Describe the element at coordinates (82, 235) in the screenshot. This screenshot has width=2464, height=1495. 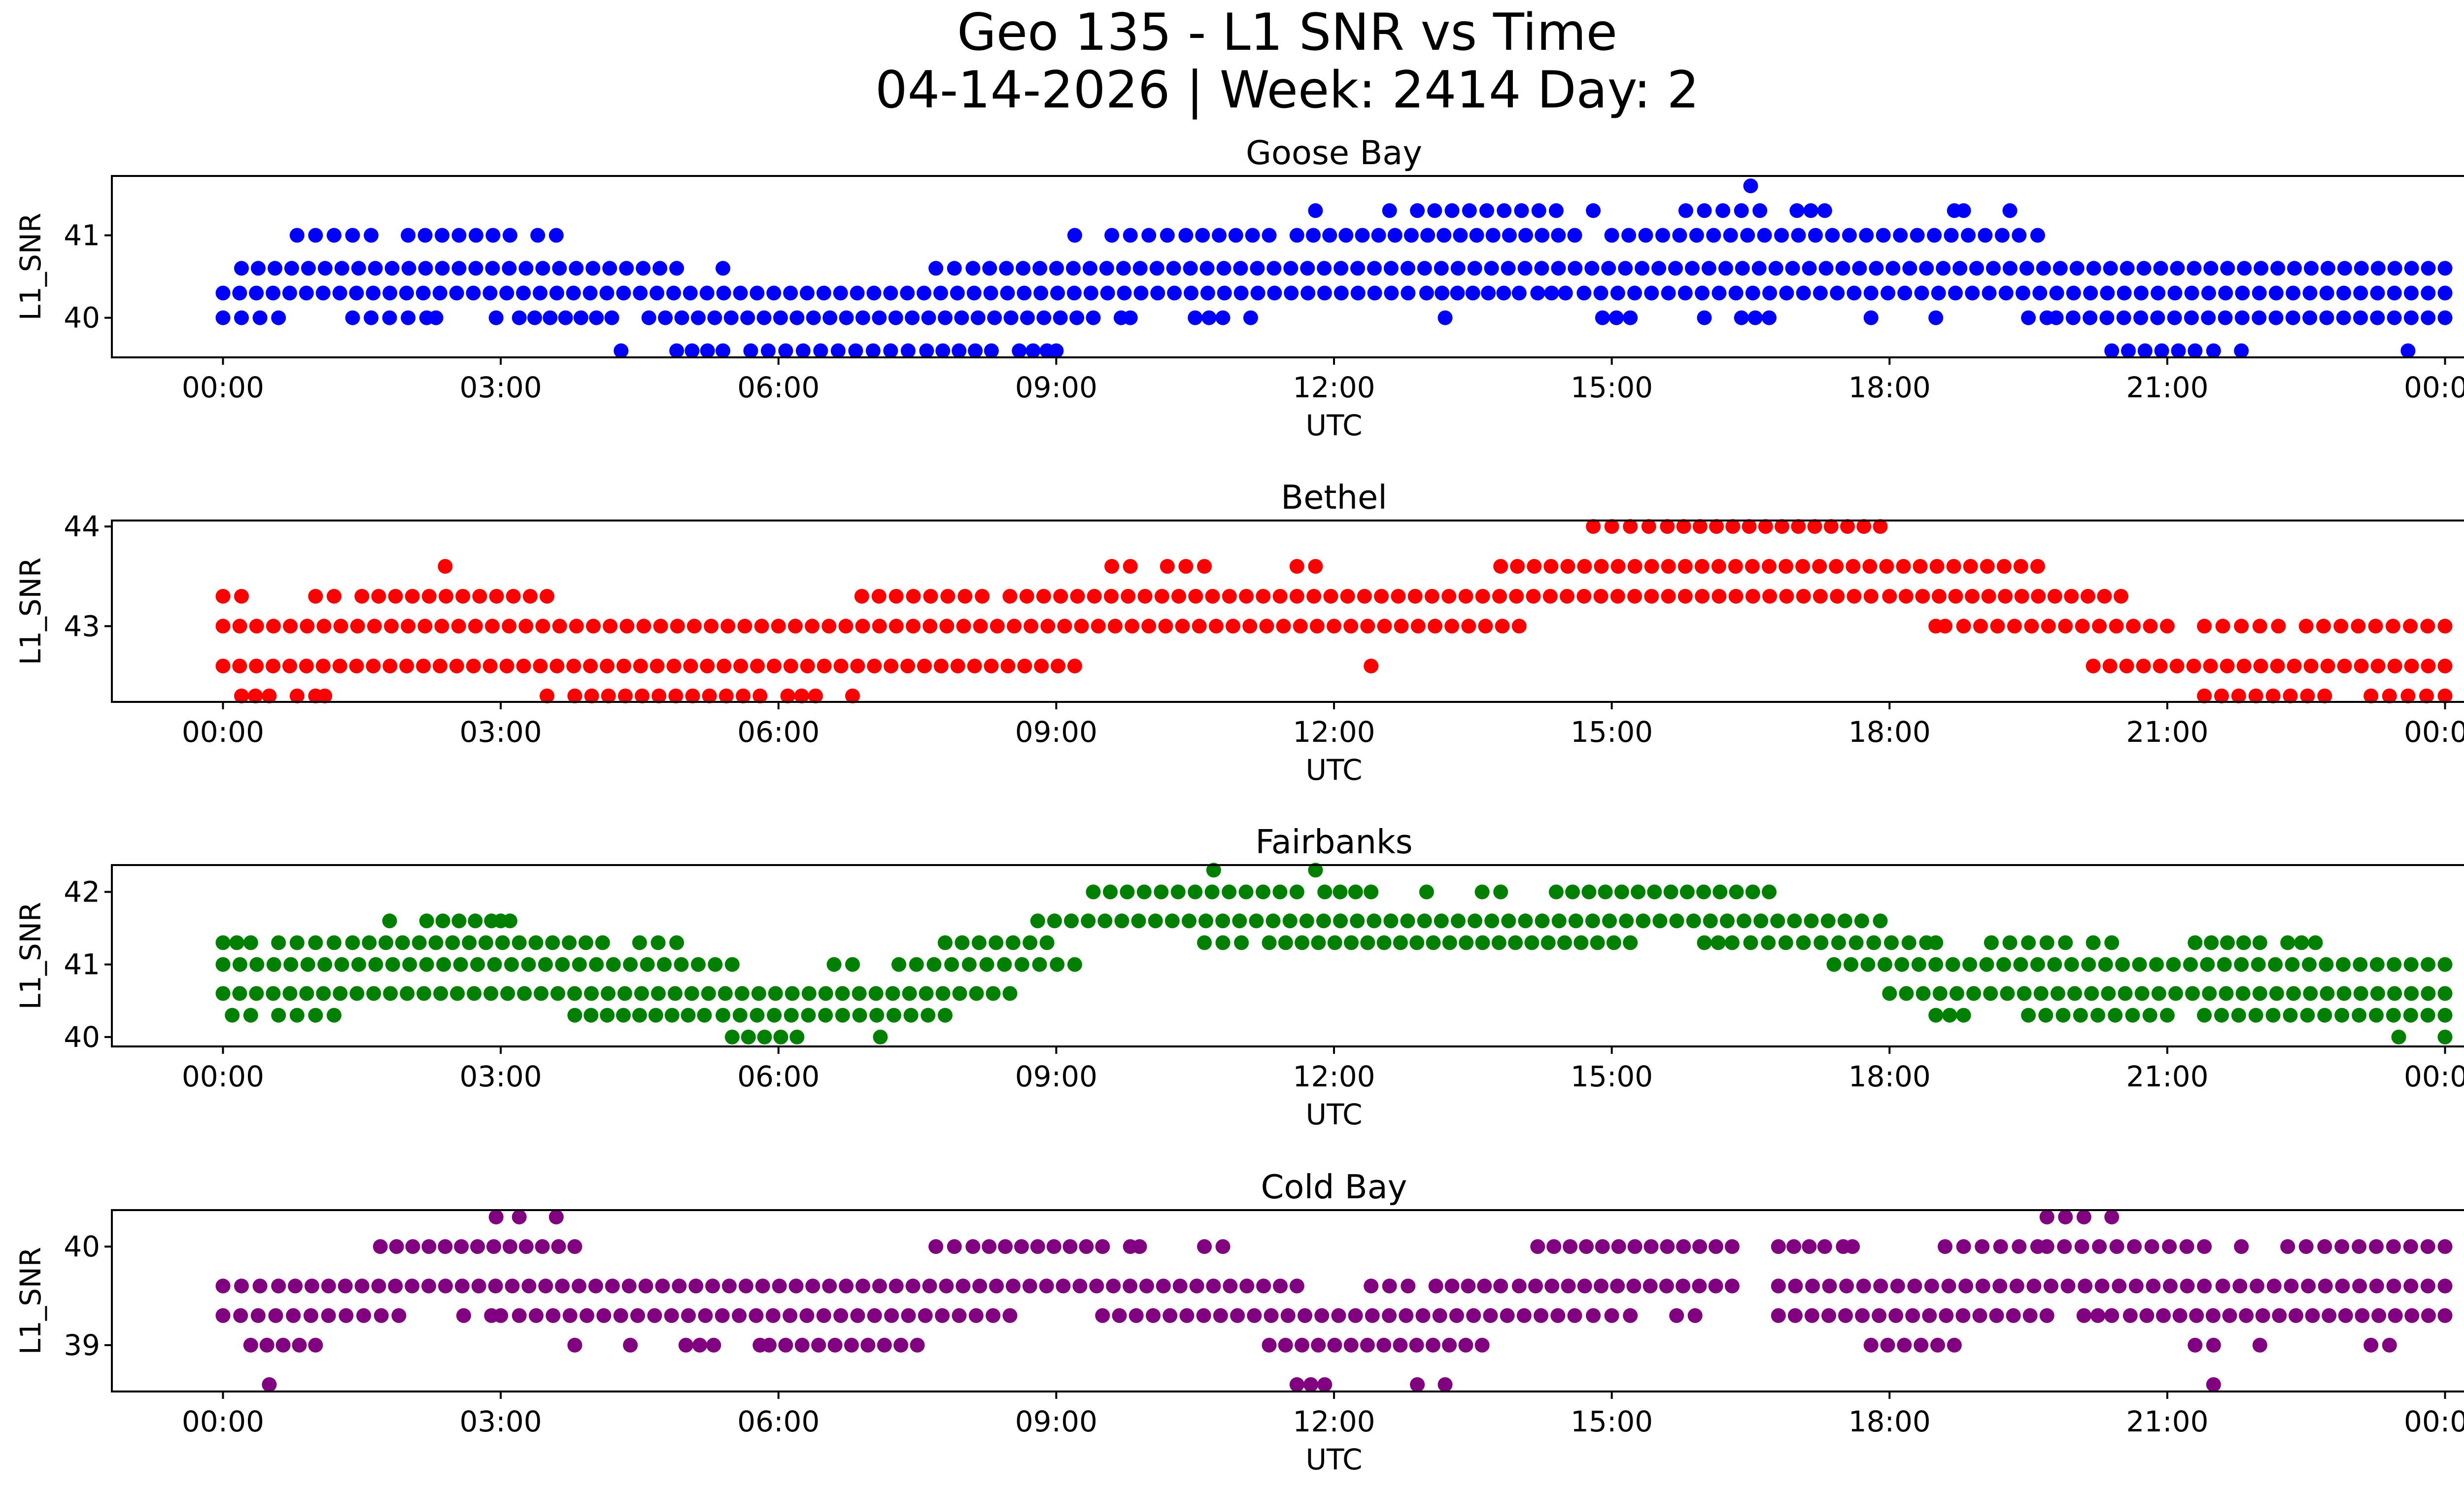
I see `y-tick-label: 41` at that location.